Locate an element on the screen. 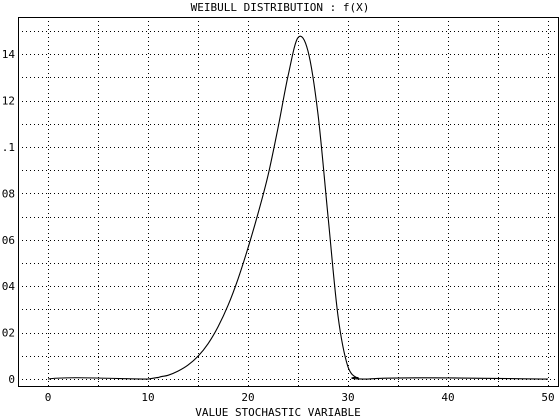 The height and width of the screenshot is (420, 559). y-tick-label: .12 is located at coordinates (7, 101).